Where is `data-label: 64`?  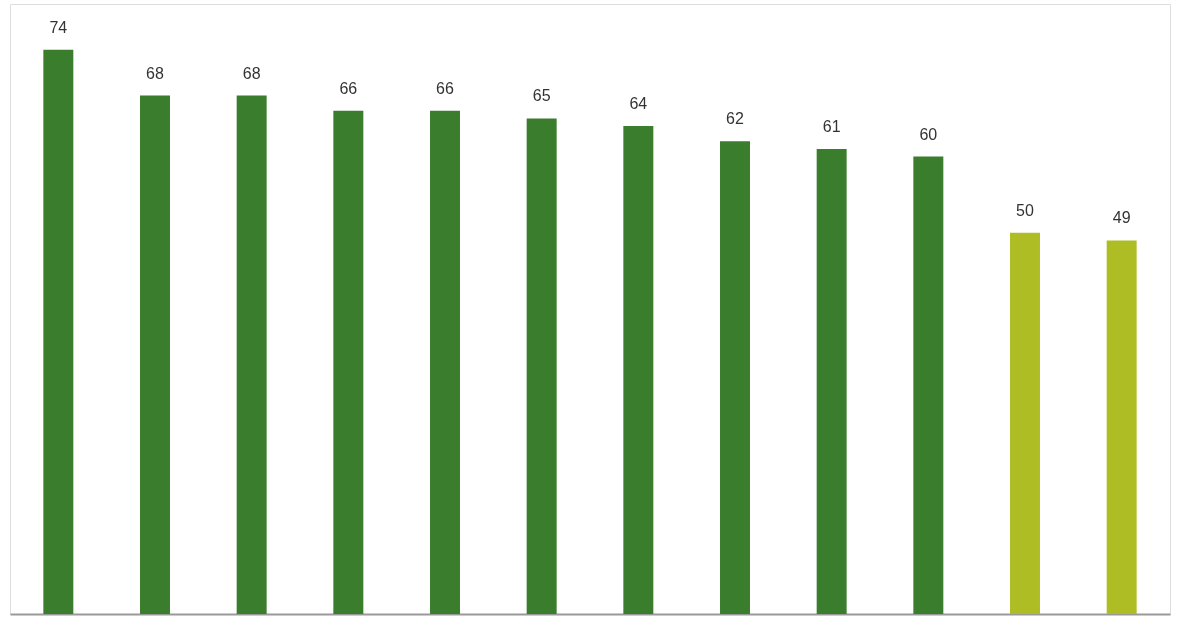 data-label: 64 is located at coordinates (638, 103).